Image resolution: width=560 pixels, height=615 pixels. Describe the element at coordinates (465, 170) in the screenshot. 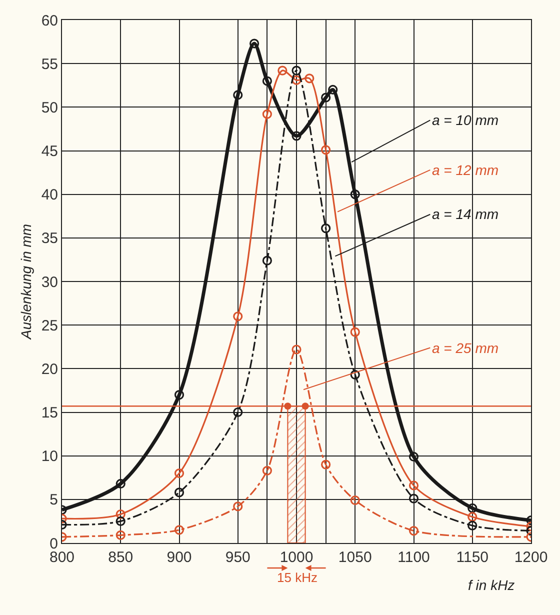

I see `annotation: a = 12 mm` at that location.